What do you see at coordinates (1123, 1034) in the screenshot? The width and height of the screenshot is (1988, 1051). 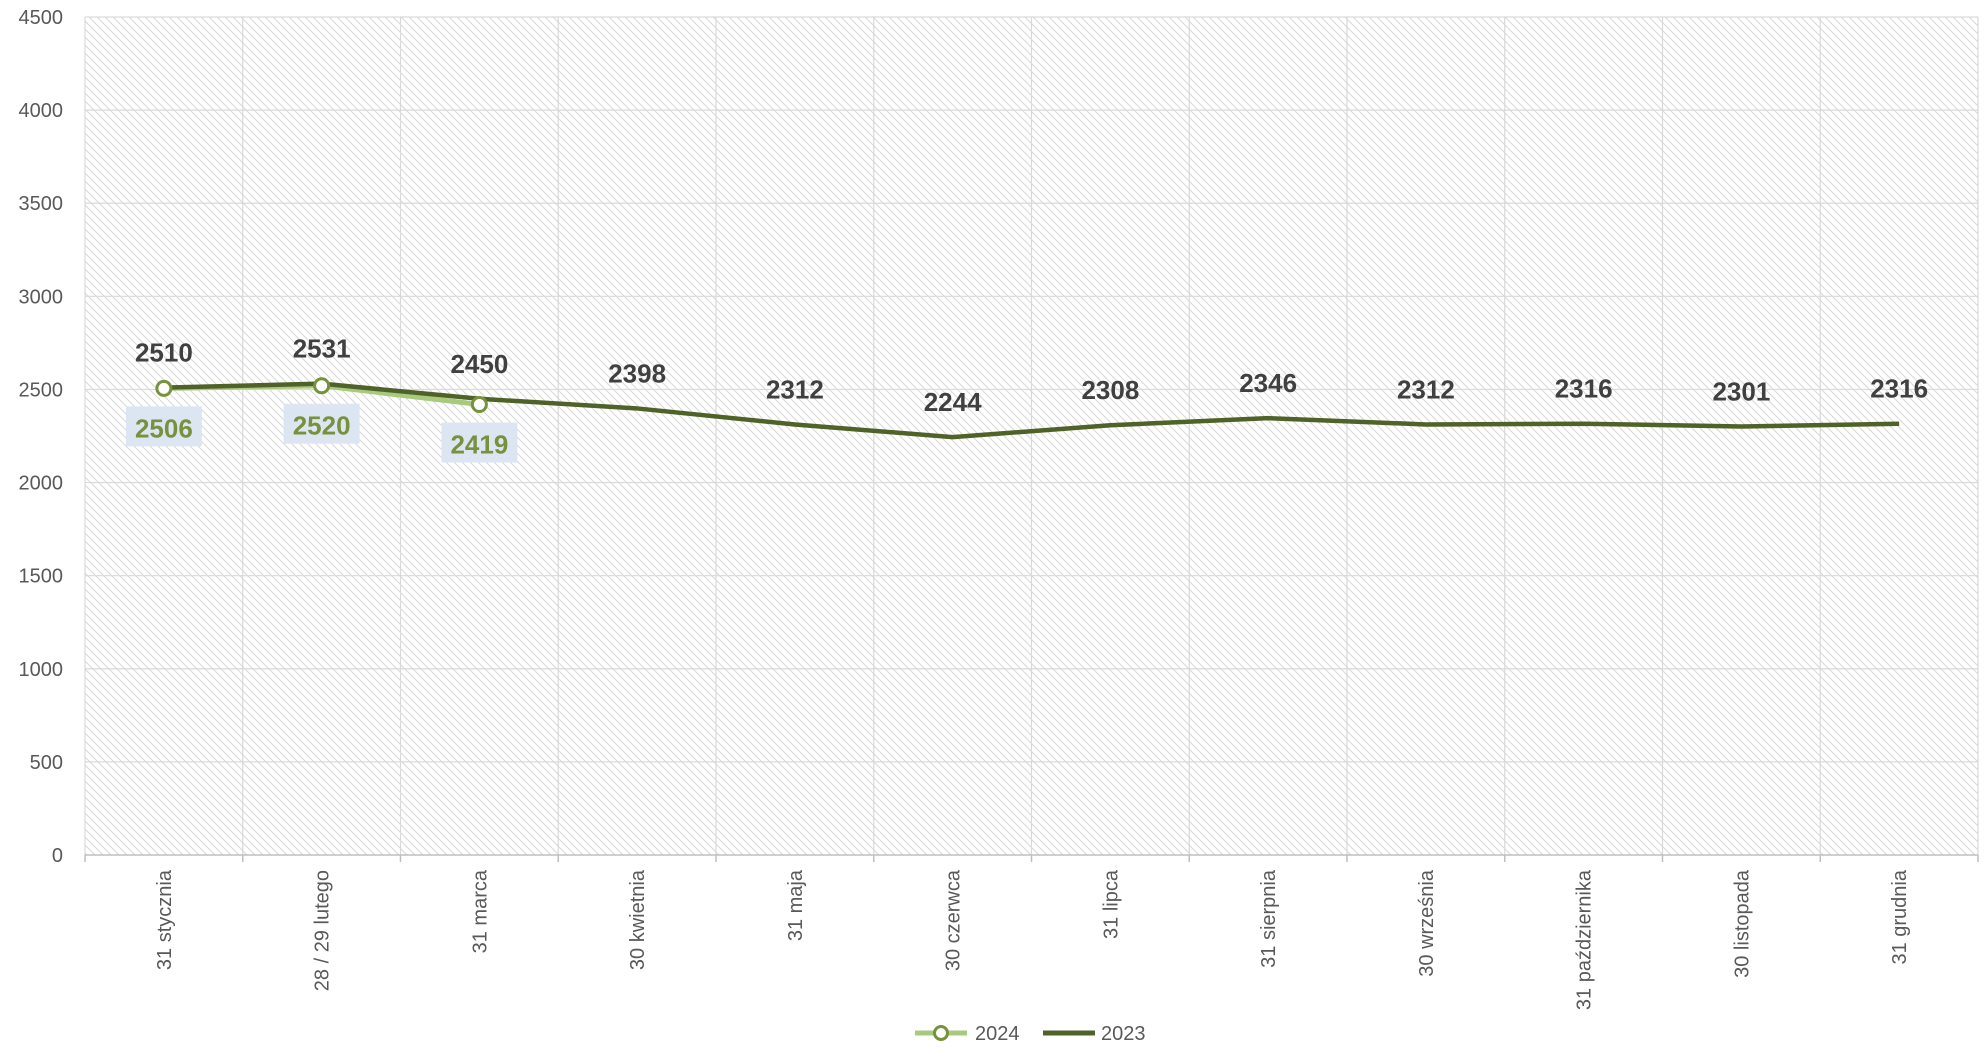 I see `legend-2023-label: 2023` at bounding box center [1123, 1034].